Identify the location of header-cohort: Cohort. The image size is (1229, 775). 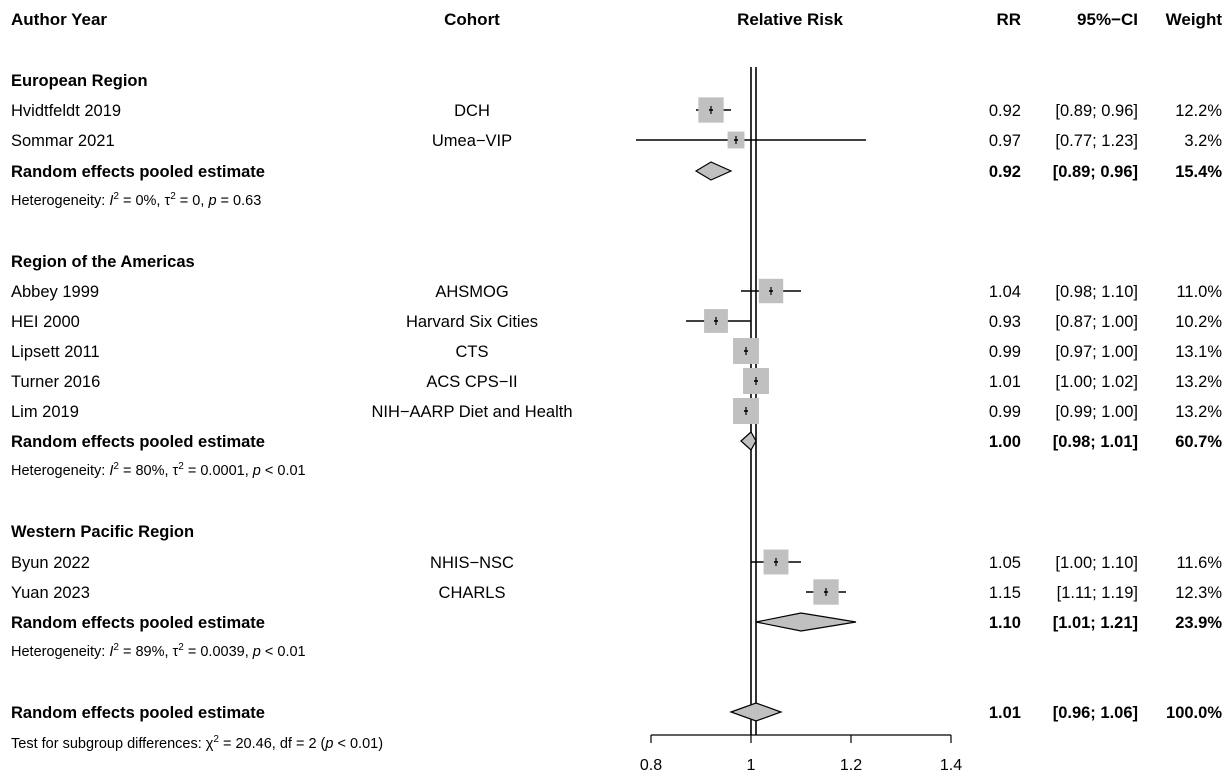
(472, 19).